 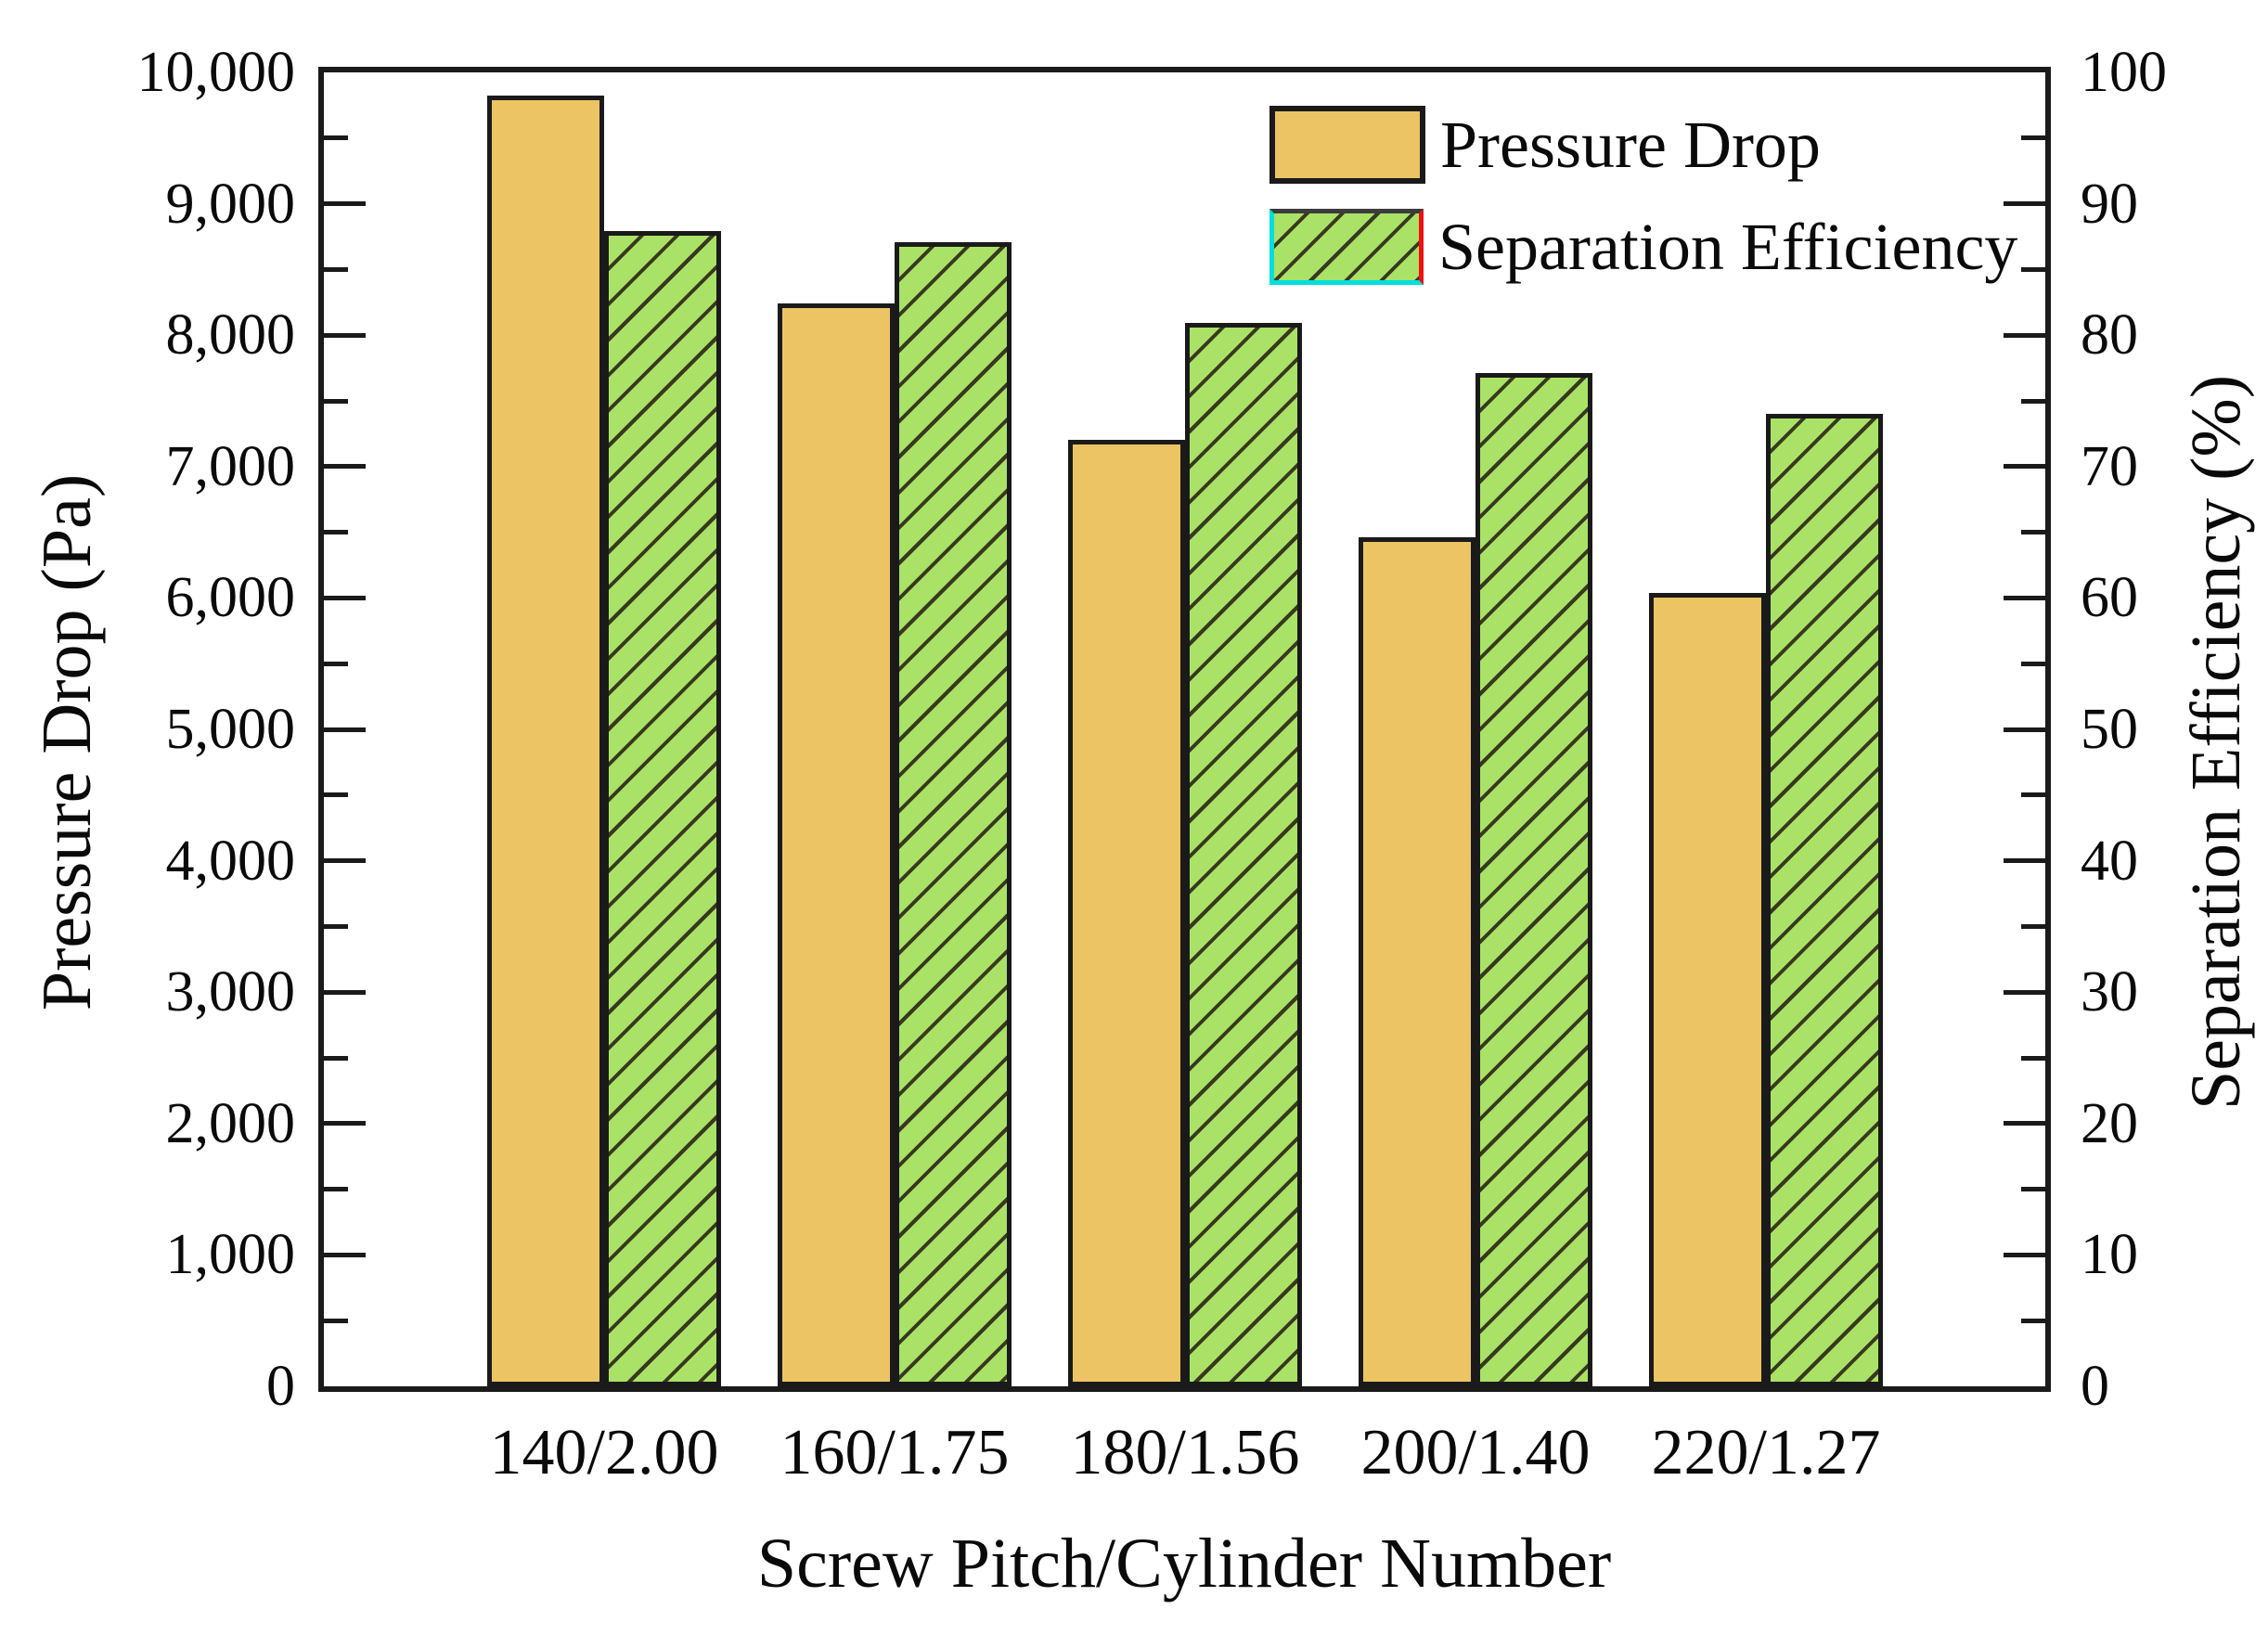 What do you see at coordinates (230, 992) in the screenshot?
I see `left-axis-tick-label: 3,000` at bounding box center [230, 992].